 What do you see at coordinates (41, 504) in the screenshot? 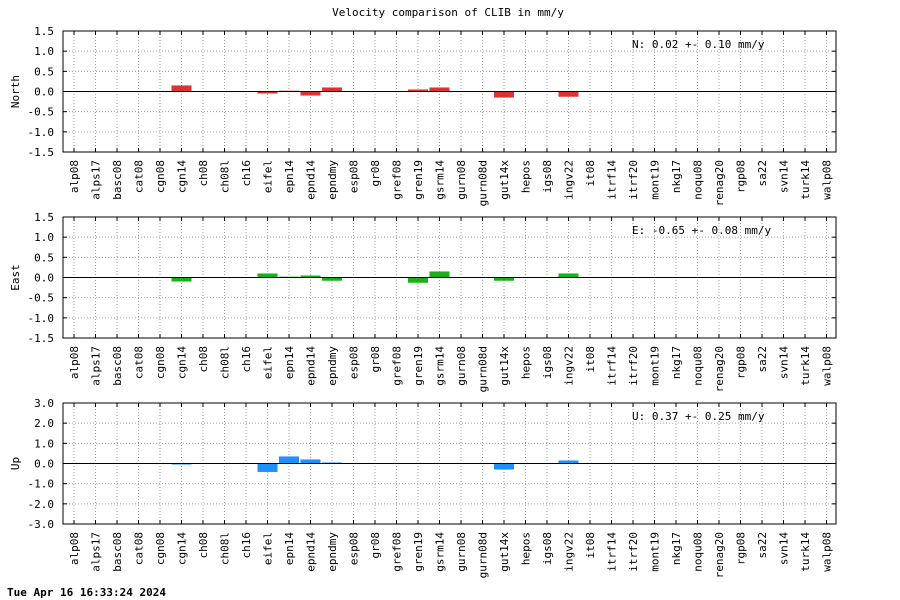
I see `y-tick-label: -2.0` at bounding box center [41, 504].